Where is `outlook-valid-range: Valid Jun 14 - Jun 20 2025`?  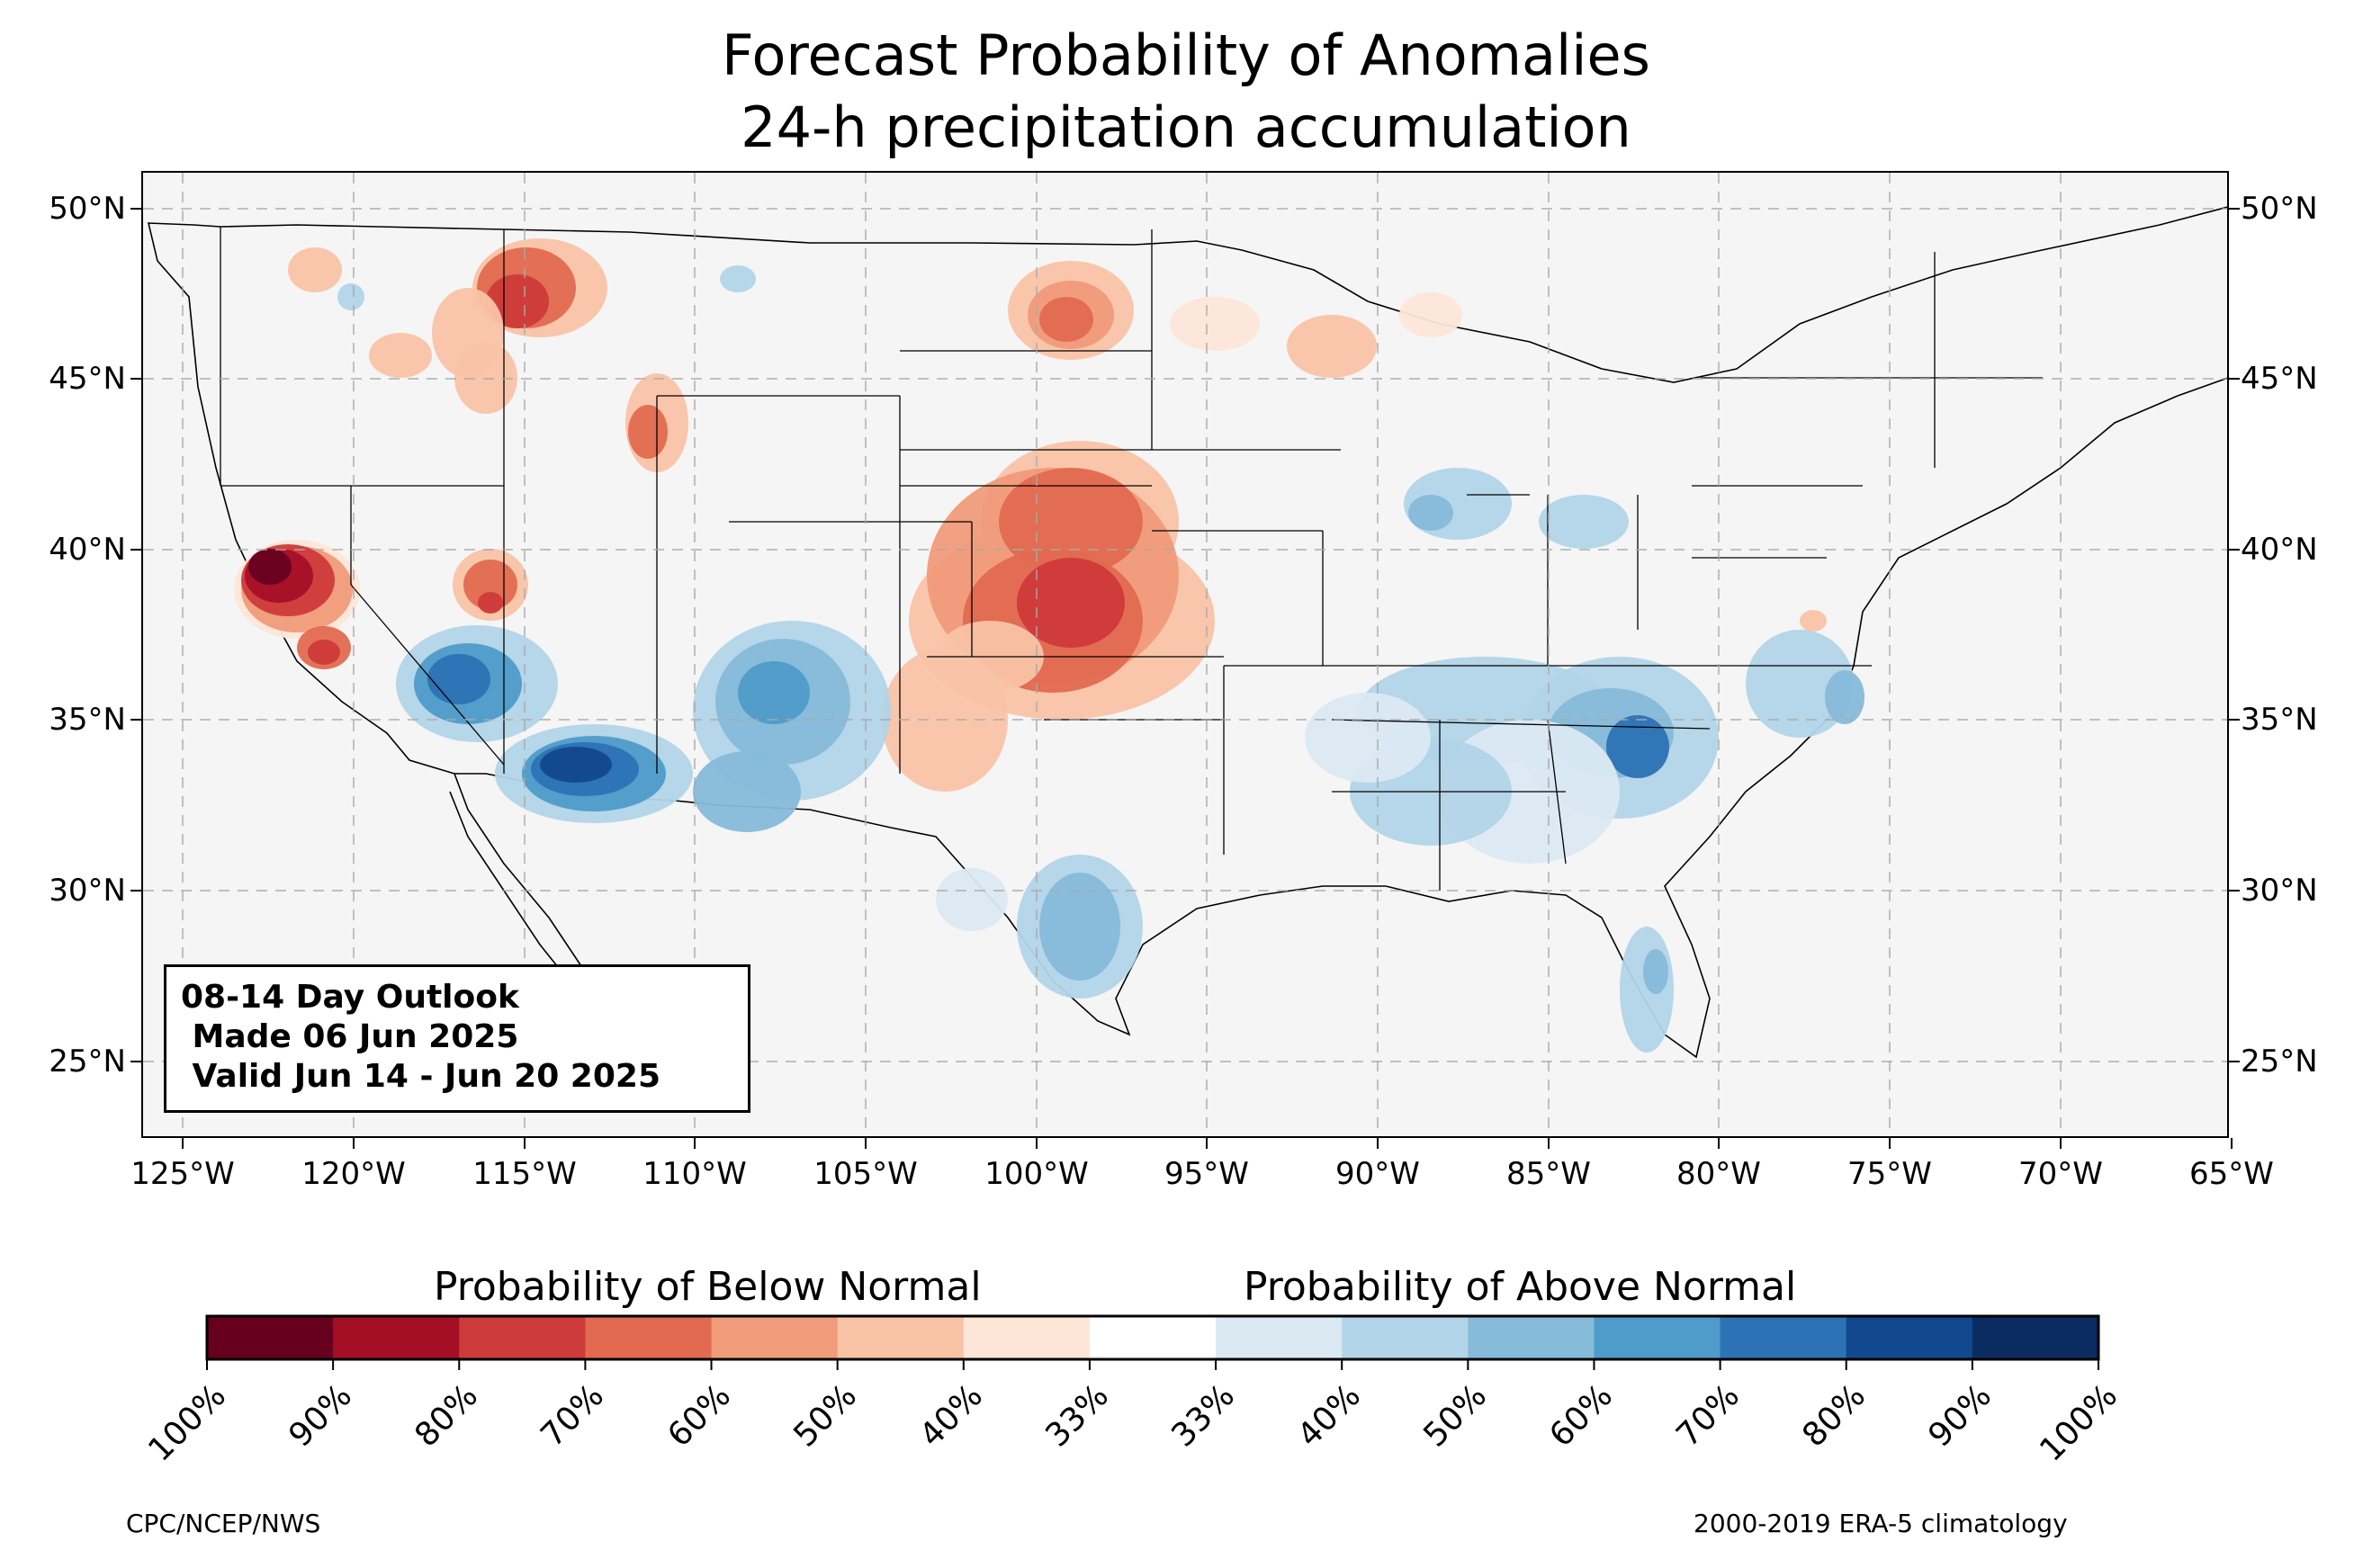
outlook-valid-range: Valid Jun 14 - Jun 20 2025 is located at coordinates (421, 1076).